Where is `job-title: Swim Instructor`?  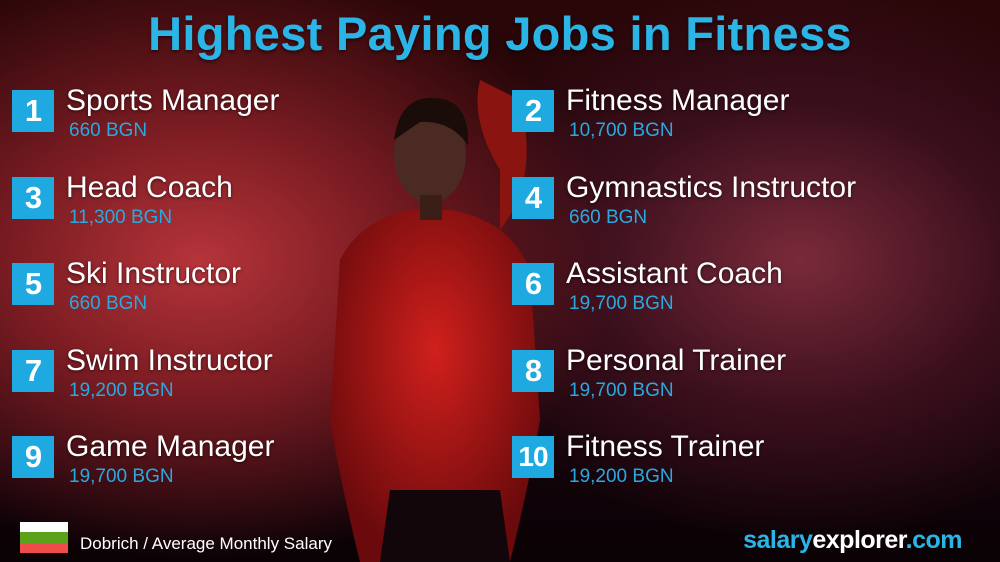 job-title: Swim Instructor is located at coordinates (169, 360).